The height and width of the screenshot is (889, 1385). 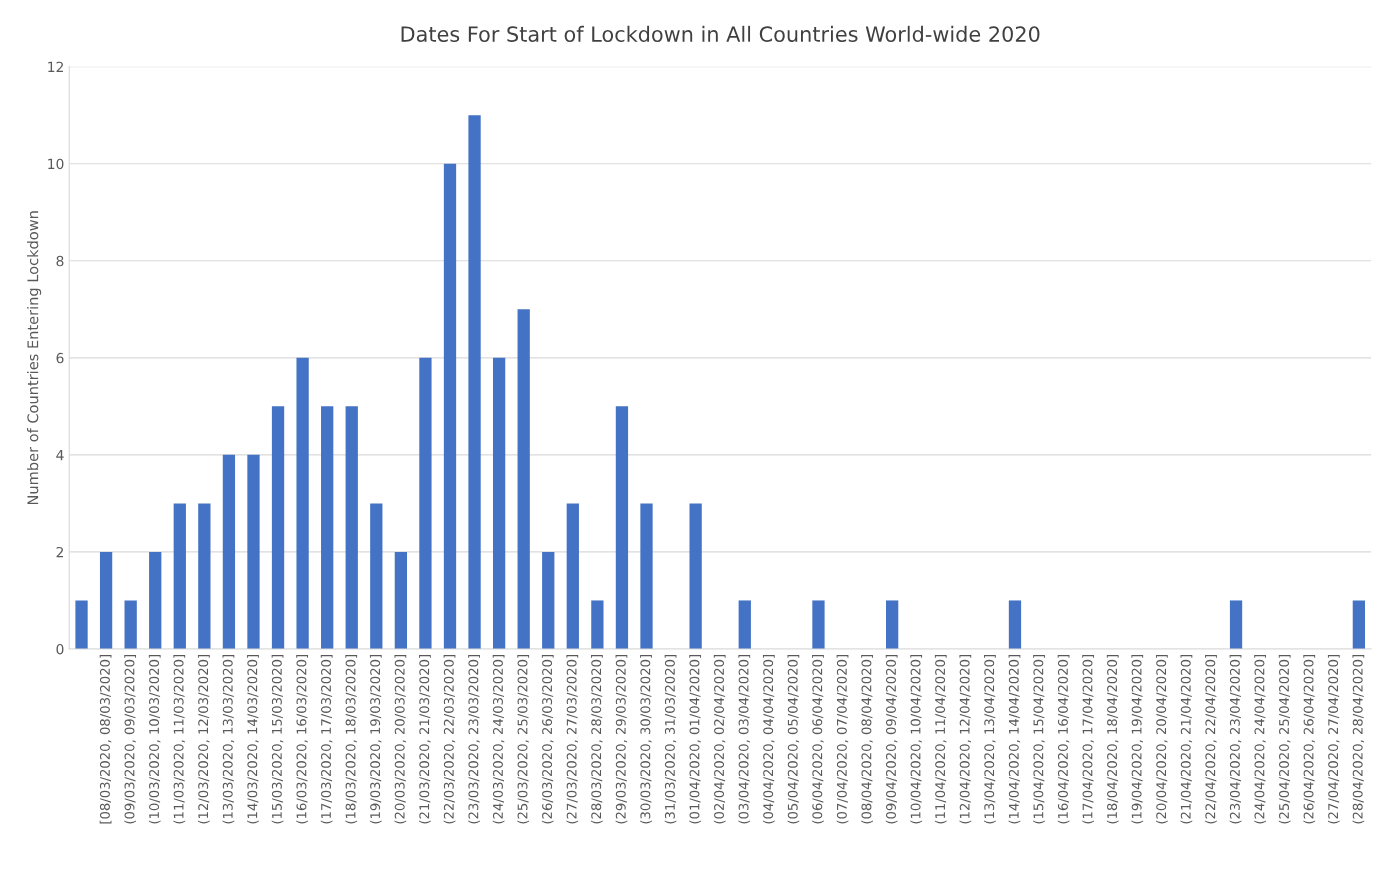 I want to click on x-tick-label: (23/03/2020, 23/03/2020], so click(x=474, y=739).